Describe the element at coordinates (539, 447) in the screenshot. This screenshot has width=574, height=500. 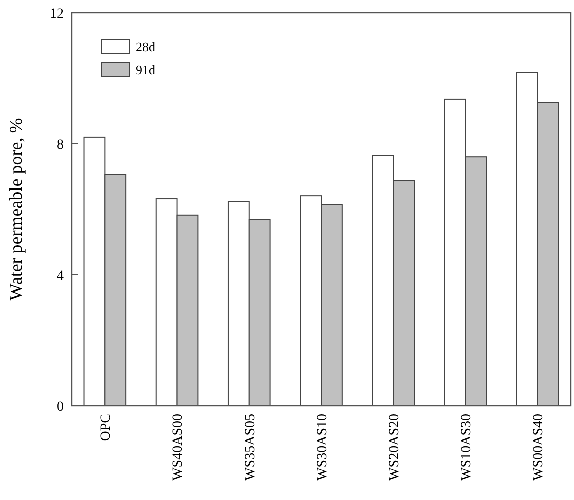
I see `x-tick-label: WS00AS40` at that location.